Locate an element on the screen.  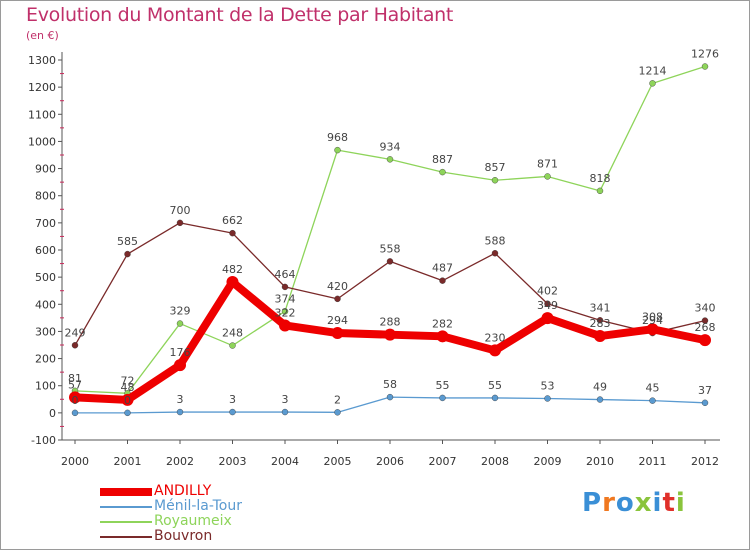
data-label: 248 is located at coordinates (232, 333).